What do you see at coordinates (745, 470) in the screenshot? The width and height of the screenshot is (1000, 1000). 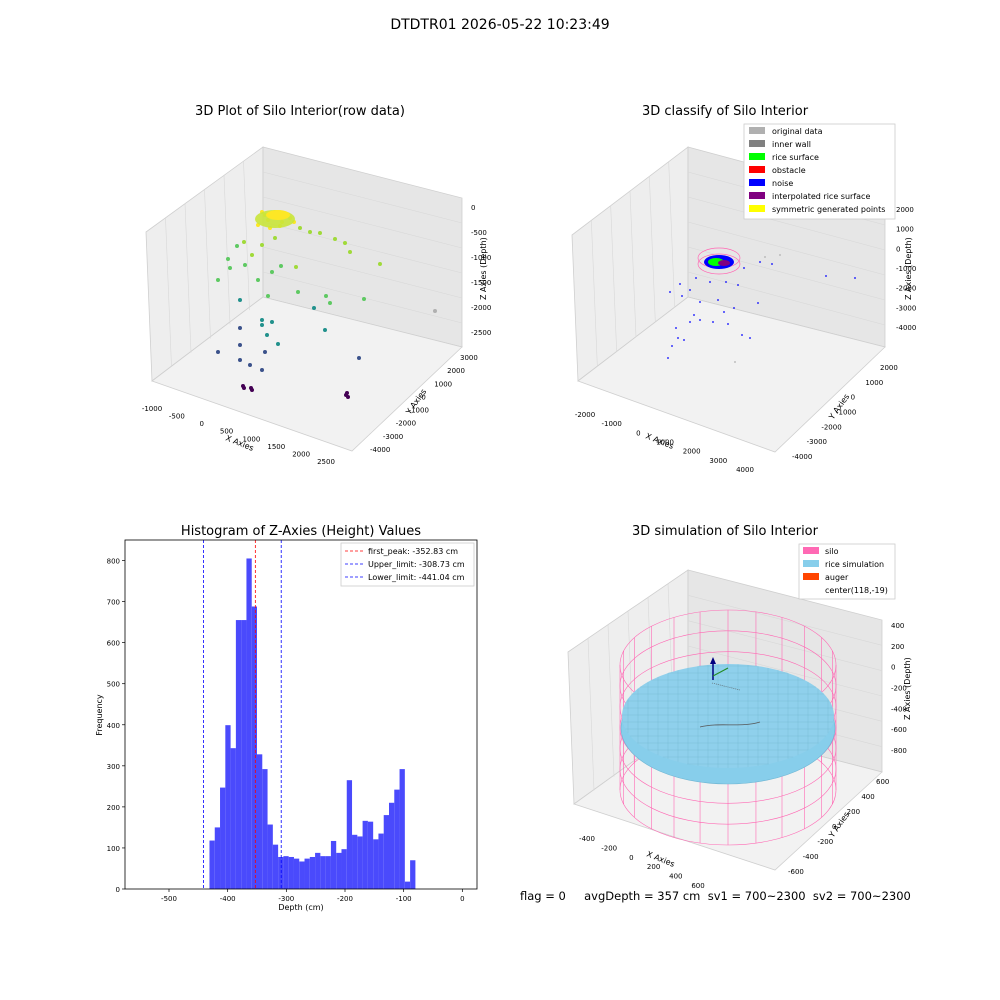 I see `tick-label: 4000` at bounding box center [745, 470].